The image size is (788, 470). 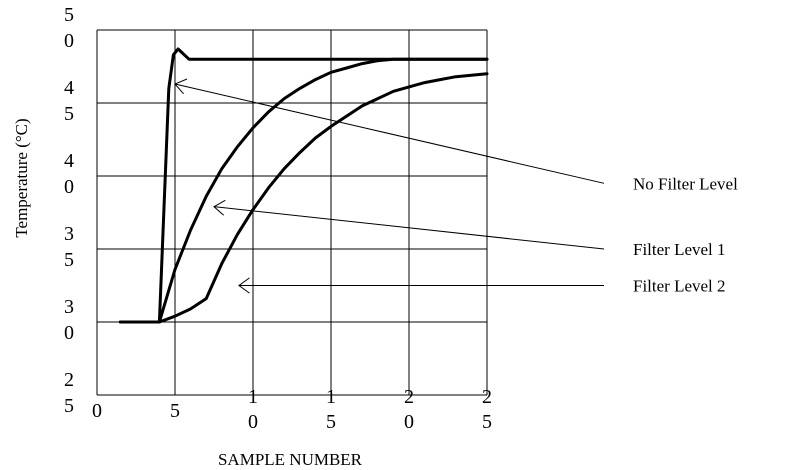 I want to click on series-label-3: Filter Level 2, so click(x=679, y=286).